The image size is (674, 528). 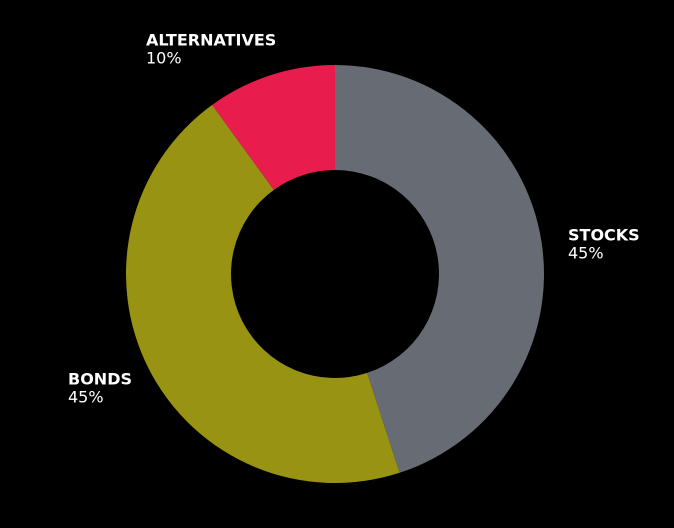 What do you see at coordinates (100, 379) in the screenshot?
I see `slice-label: BONDS` at bounding box center [100, 379].